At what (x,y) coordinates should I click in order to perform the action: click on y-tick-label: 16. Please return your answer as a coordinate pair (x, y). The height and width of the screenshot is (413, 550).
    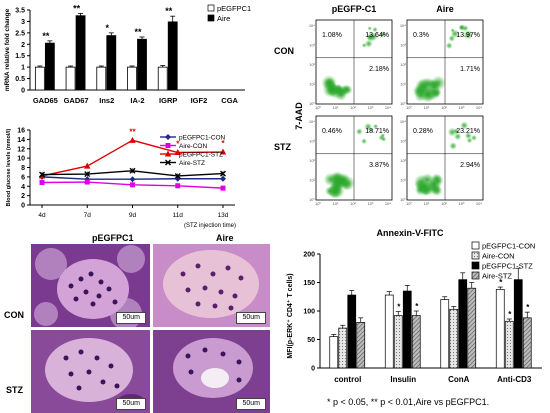
    Looking at the image, I should click on (21, 131).